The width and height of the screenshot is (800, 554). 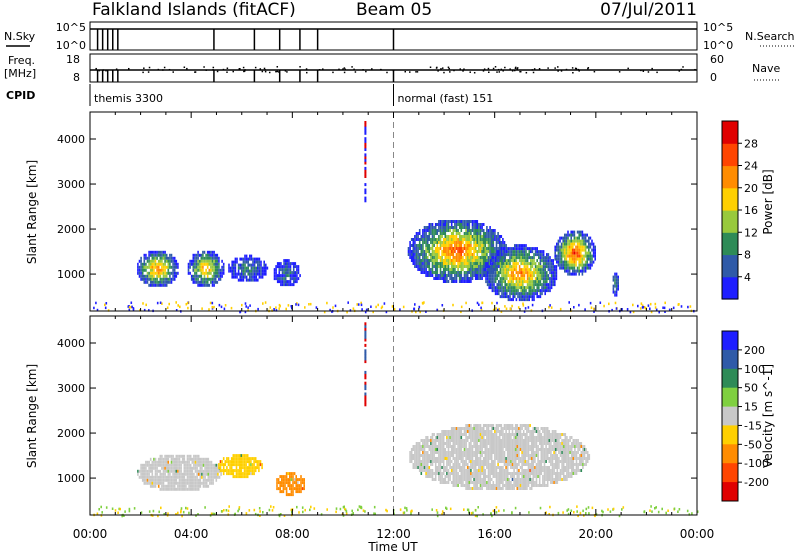 I want to click on sparse-column-cell, so click(x=365, y=147).